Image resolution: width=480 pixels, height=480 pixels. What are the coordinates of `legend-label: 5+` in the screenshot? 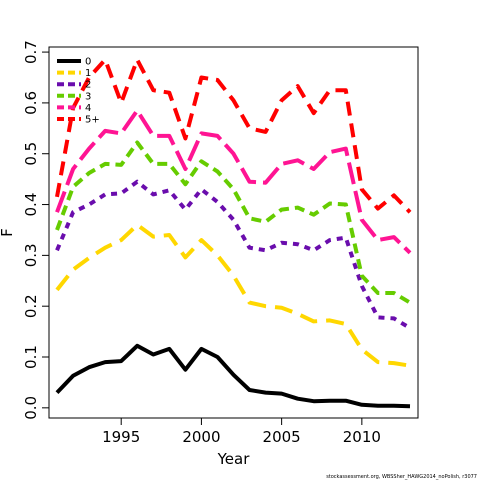 It's located at (92, 120).